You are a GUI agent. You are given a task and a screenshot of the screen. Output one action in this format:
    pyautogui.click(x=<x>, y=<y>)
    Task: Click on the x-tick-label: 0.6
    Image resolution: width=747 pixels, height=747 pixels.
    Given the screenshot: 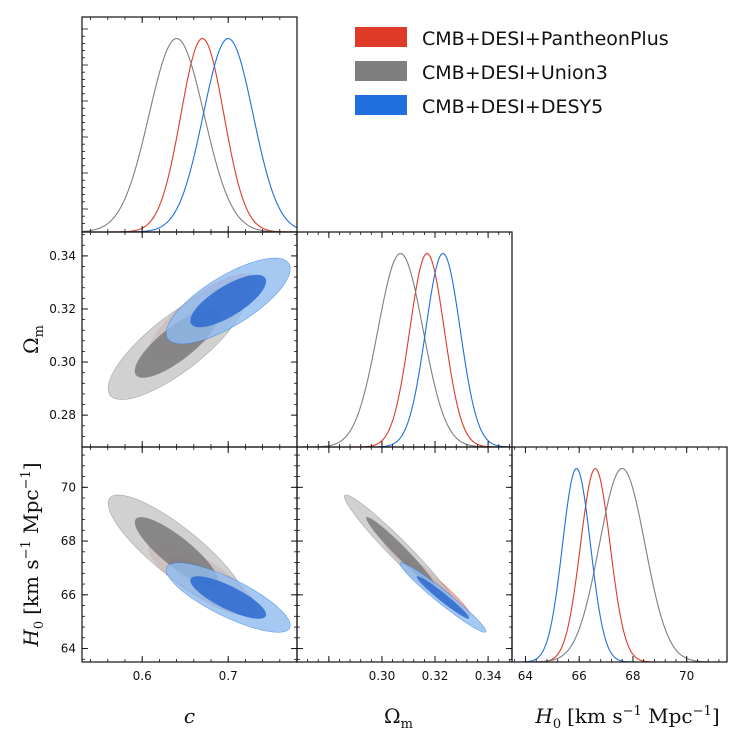 What is the action you would take?
    pyautogui.click(x=142, y=676)
    